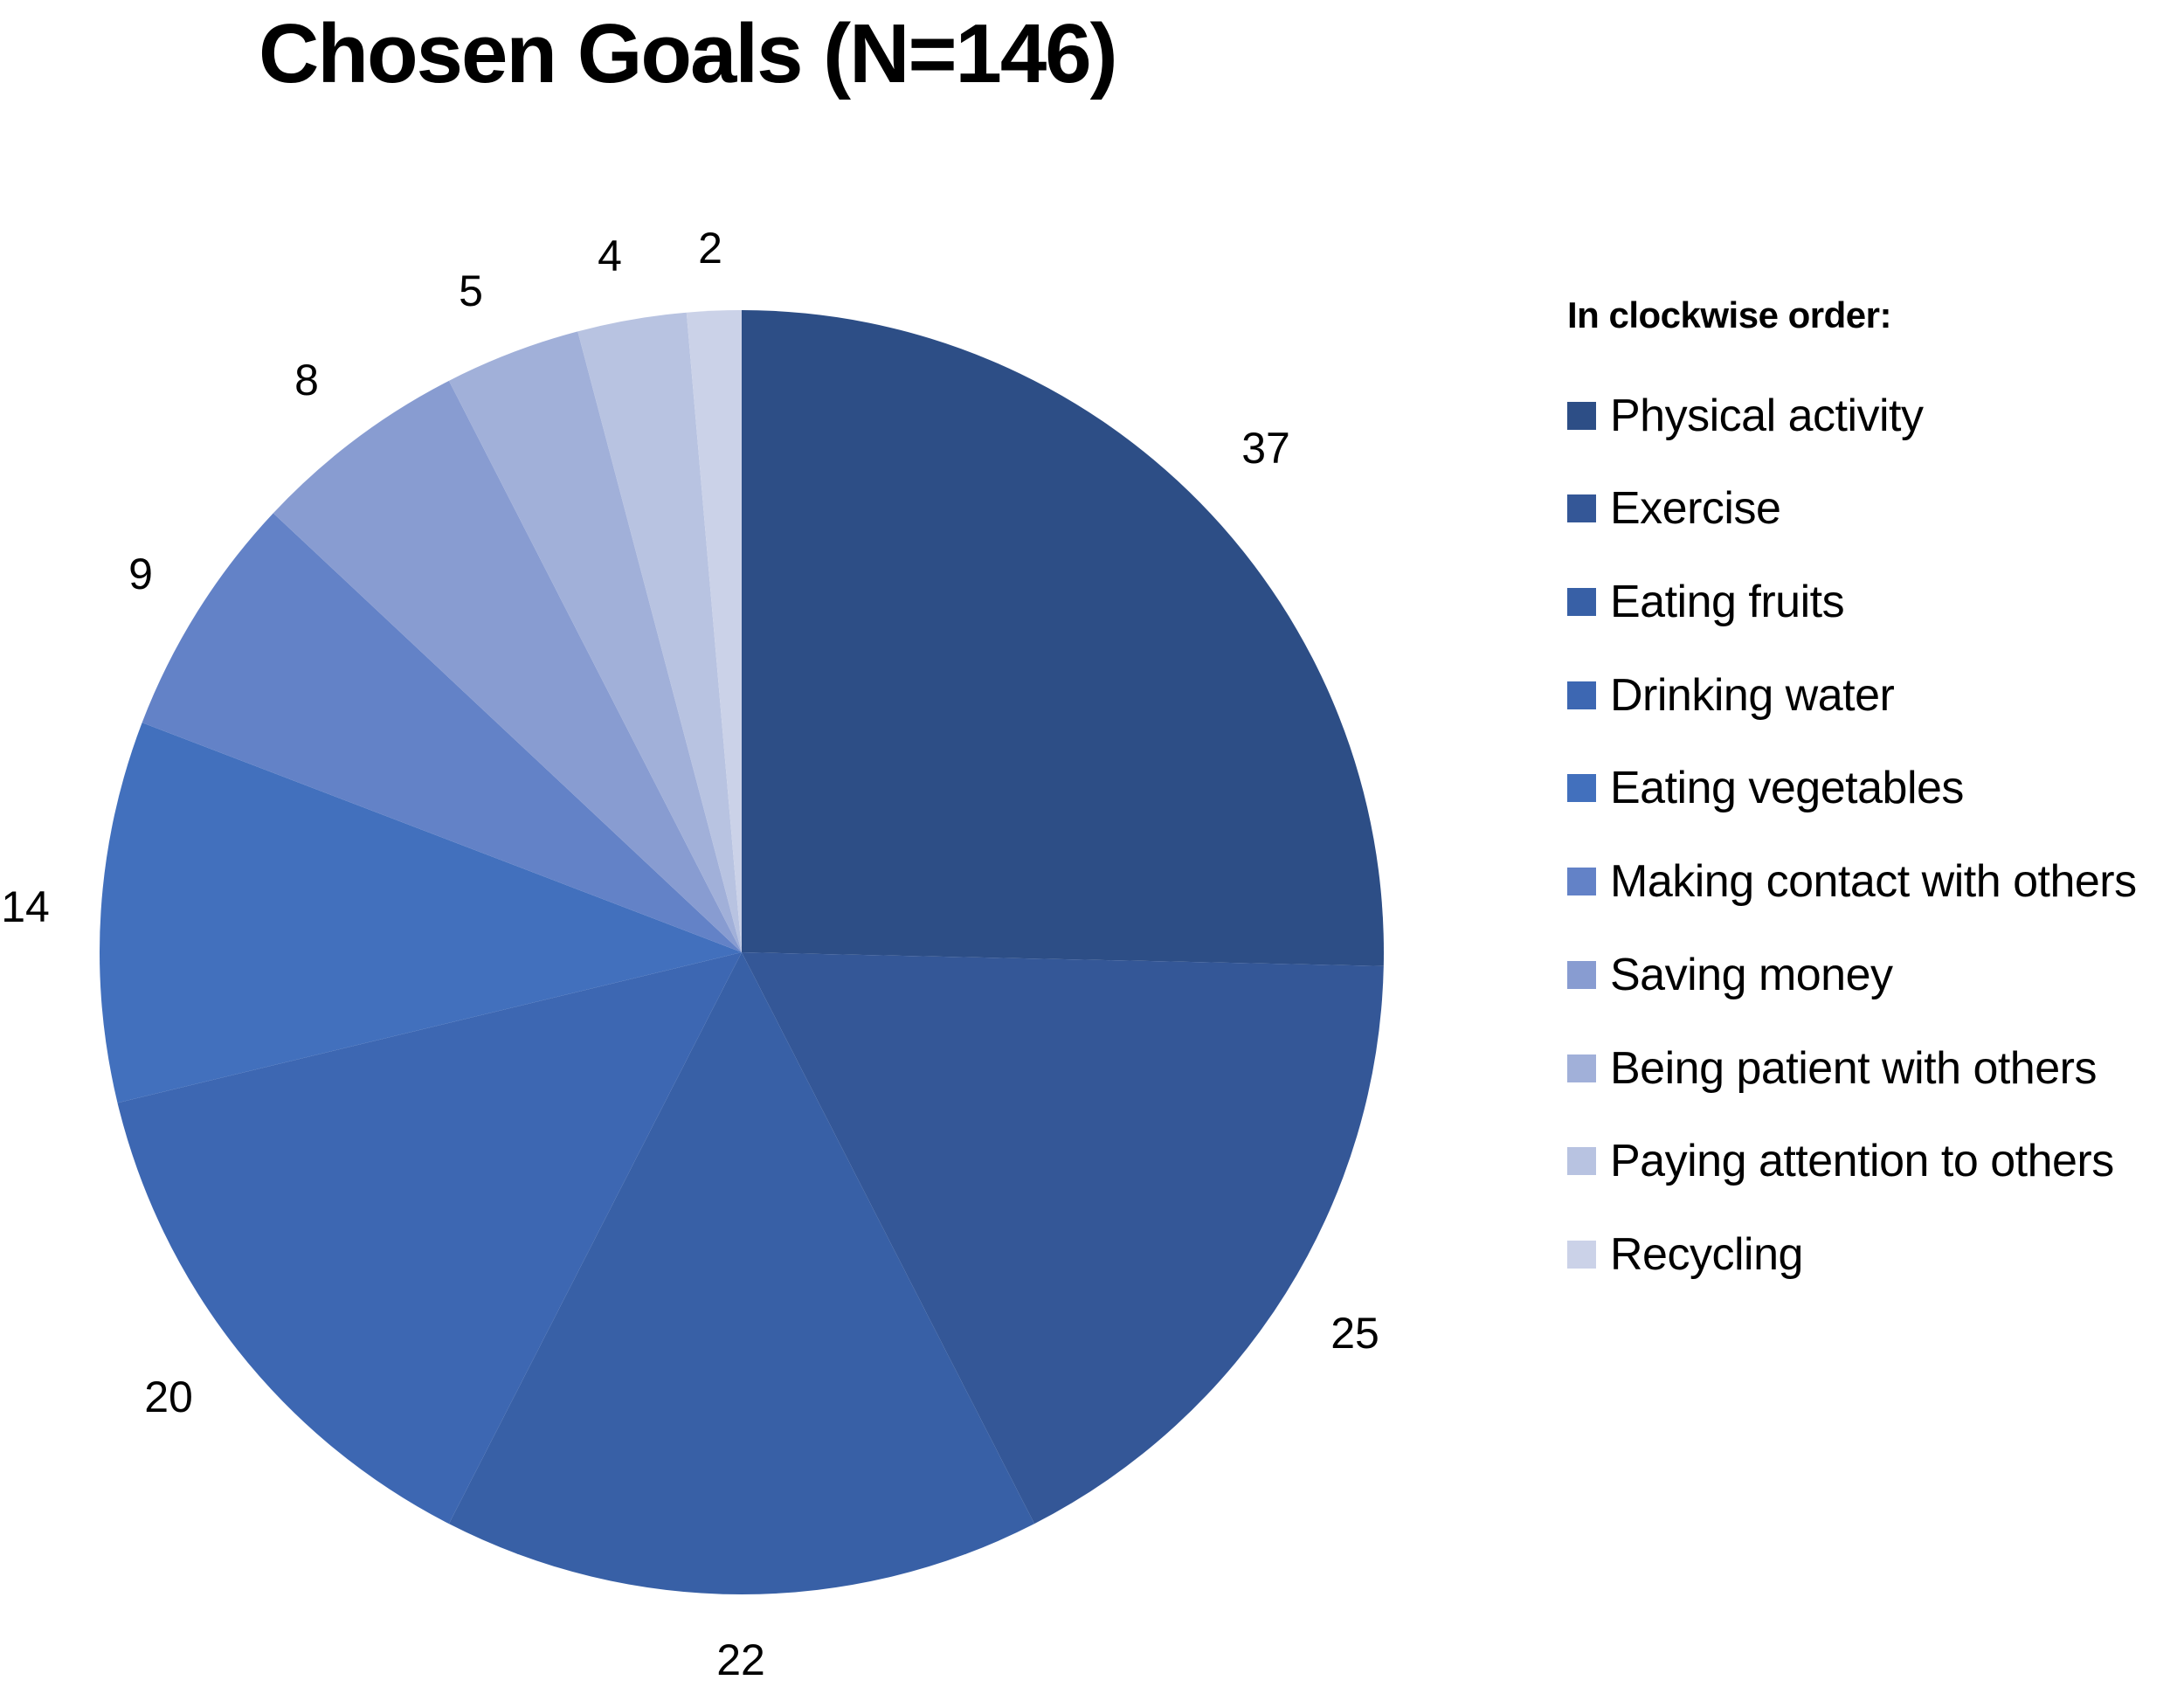 The height and width of the screenshot is (1694, 2184). I want to click on data-label-eating-fruits: 22, so click(740, 1660).